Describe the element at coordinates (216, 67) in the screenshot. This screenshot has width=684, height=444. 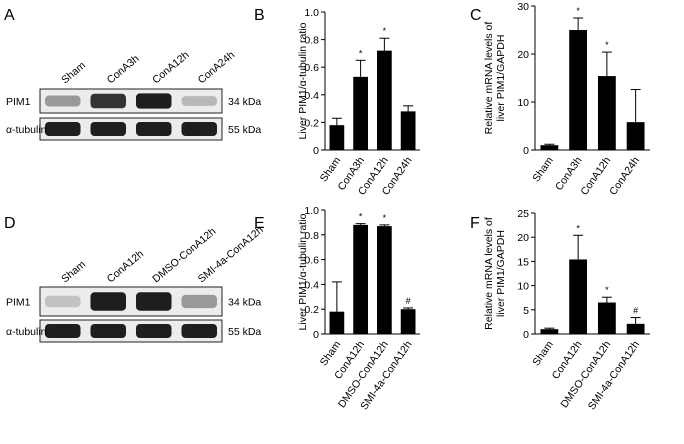
I see `blot-lane-label: ConA24h` at that location.